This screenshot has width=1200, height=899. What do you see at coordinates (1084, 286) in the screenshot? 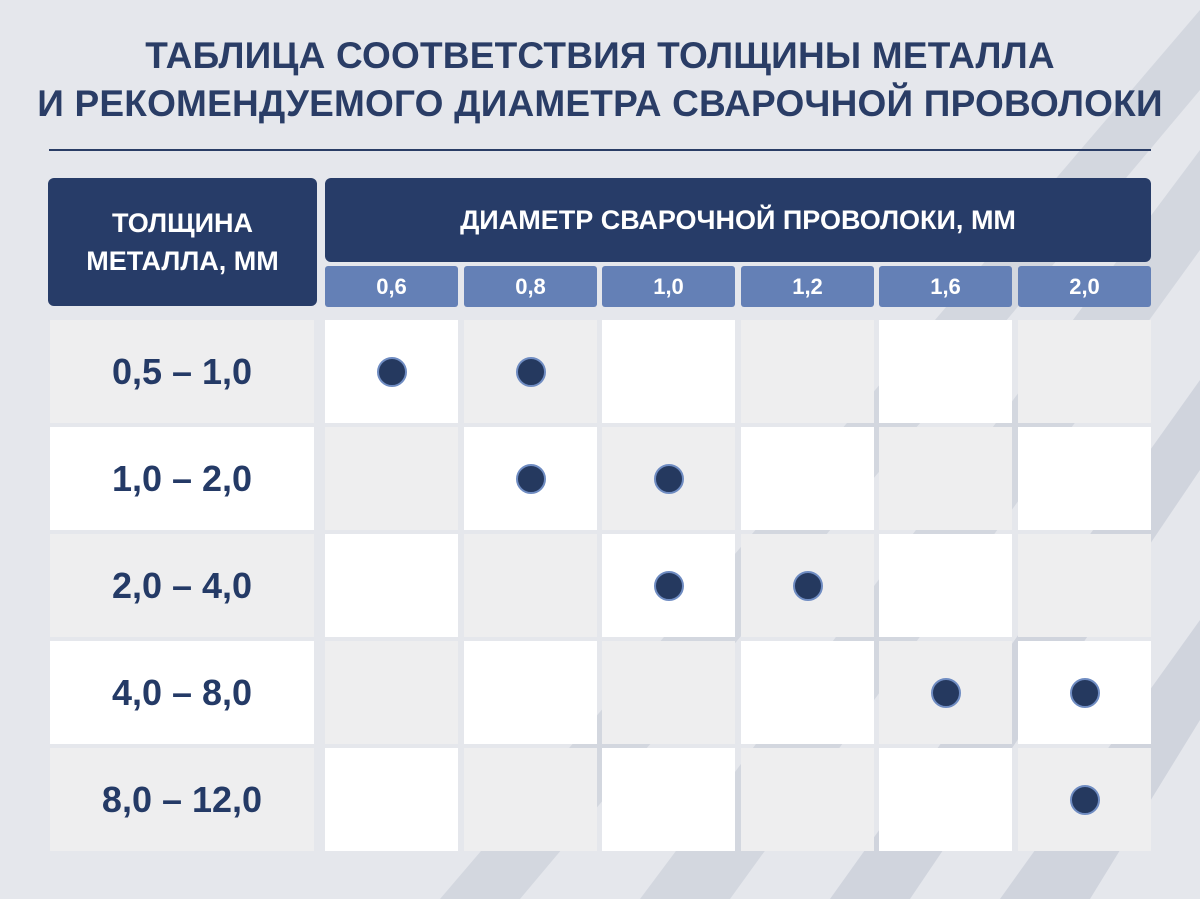
I see `diameter-column-header: 2,0` at bounding box center [1084, 286].